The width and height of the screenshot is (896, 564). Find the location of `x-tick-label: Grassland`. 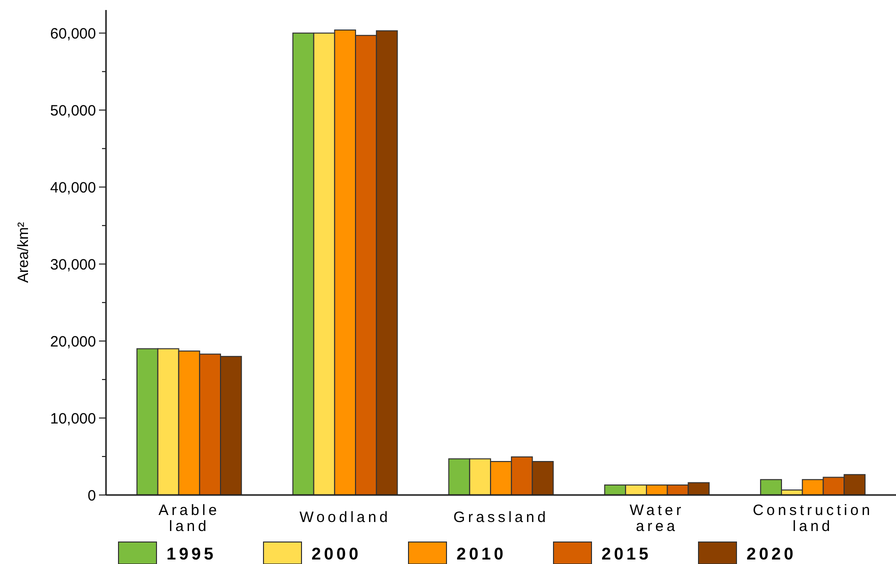

x-tick-label: Grassland is located at coordinates (501, 517).